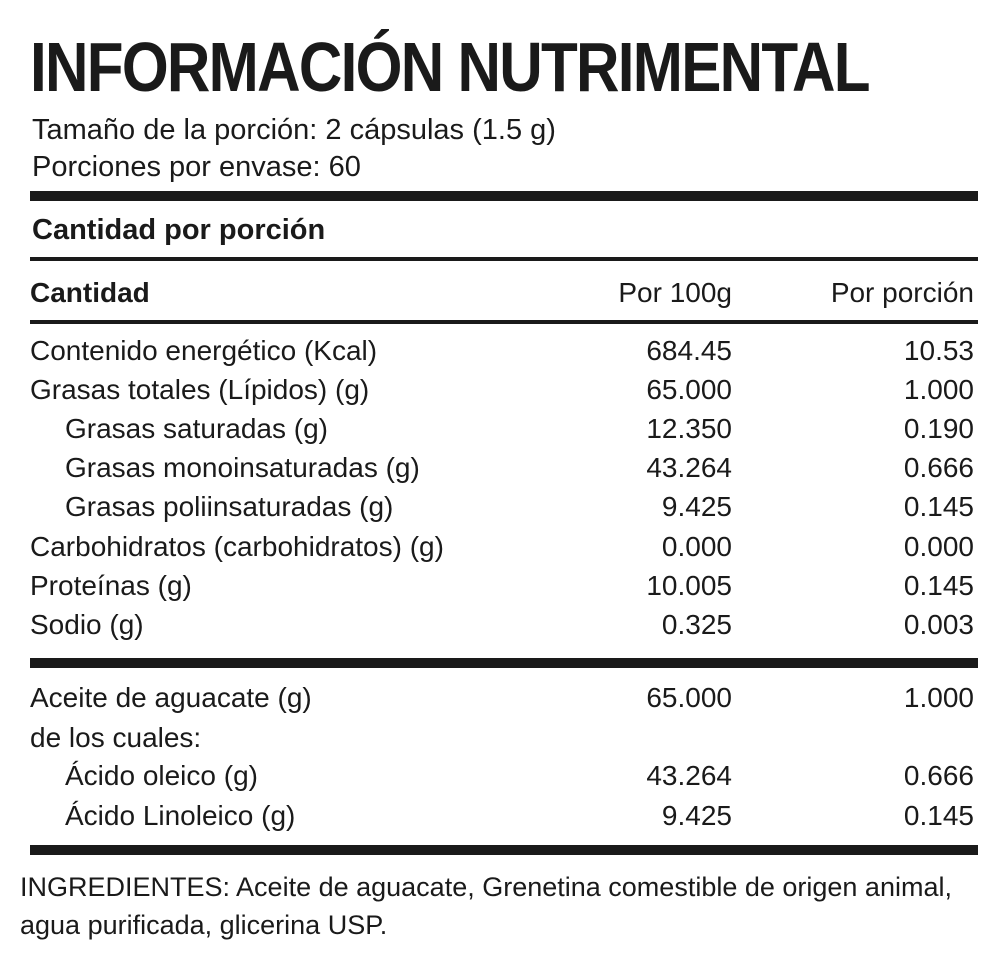 This screenshot has width=1000, height=973. I want to click on table-row: Grasas poliinsaturadas (g) 9.425 0.145, so click(504, 507).